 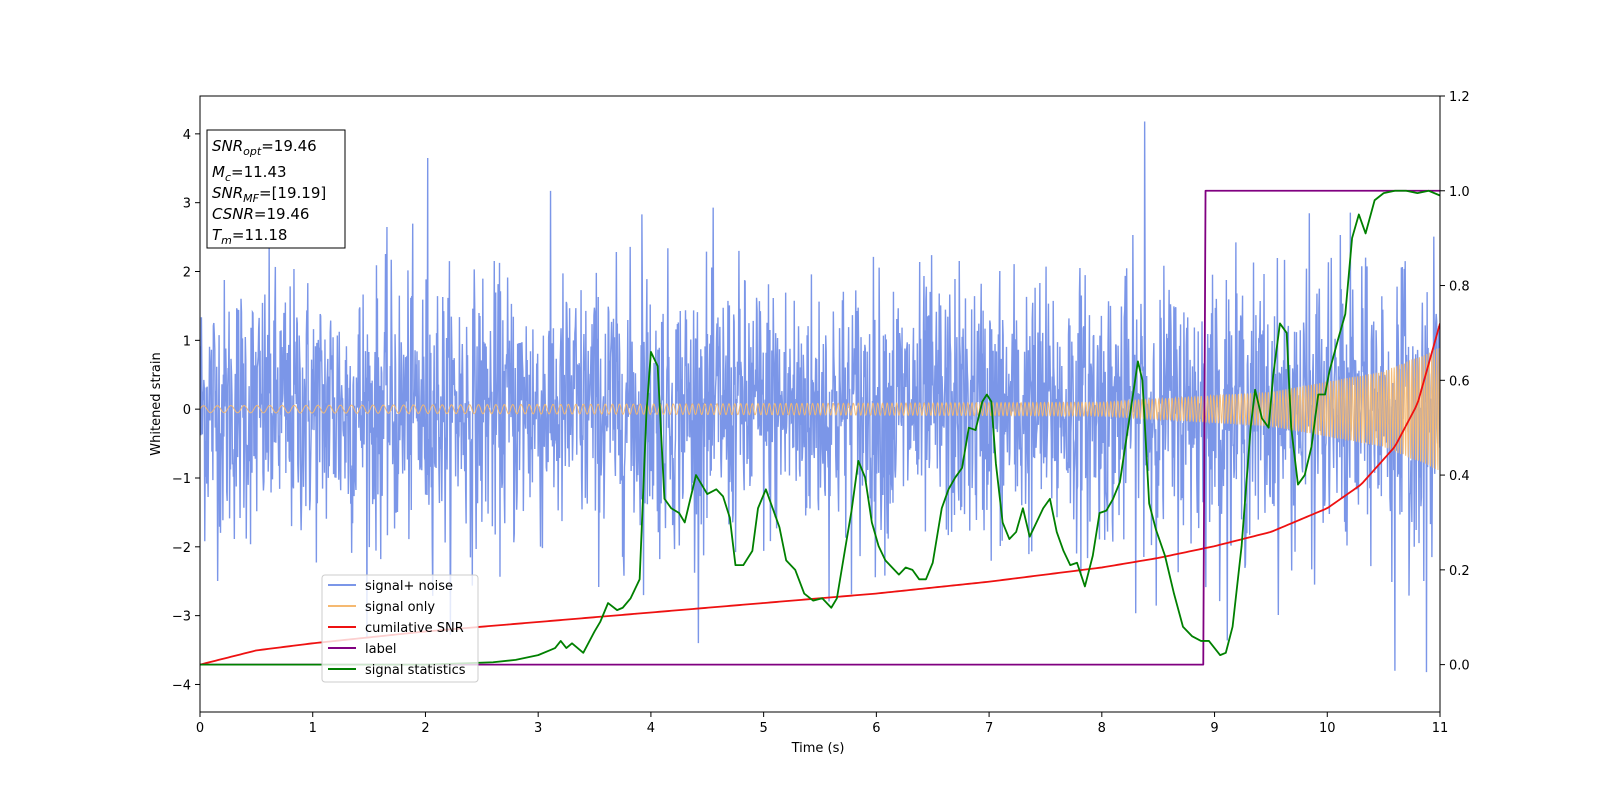 What do you see at coordinates (313, 728) in the screenshot?
I see `x-tick-label: 1` at bounding box center [313, 728].